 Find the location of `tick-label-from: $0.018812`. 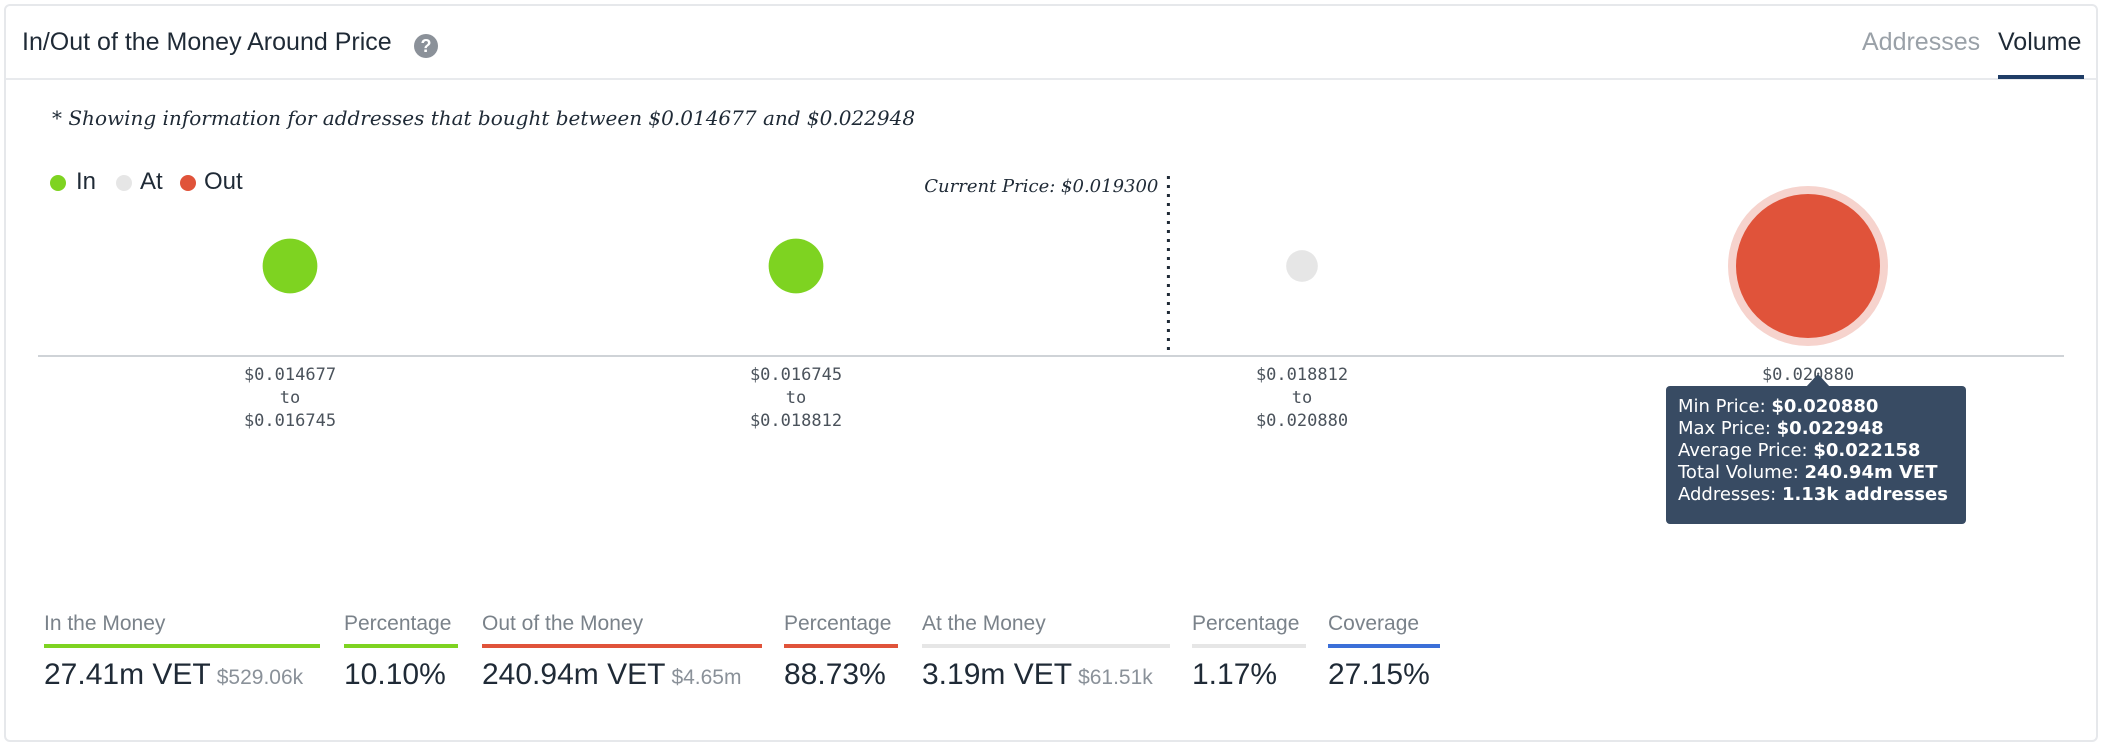

tick-label-from: $0.018812 is located at coordinates (1302, 375).